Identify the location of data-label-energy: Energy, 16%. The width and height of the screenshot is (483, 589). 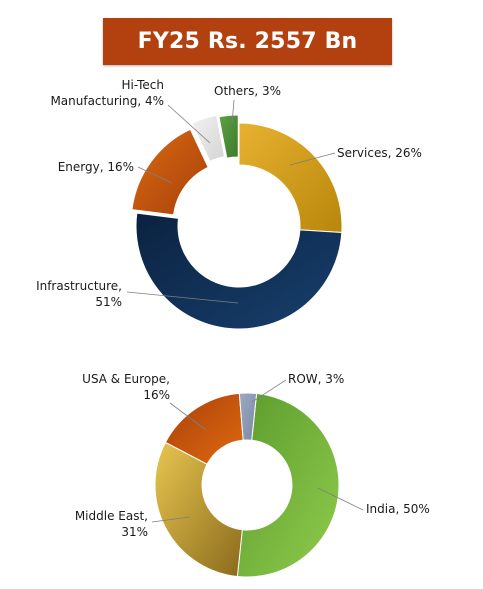
(96, 167).